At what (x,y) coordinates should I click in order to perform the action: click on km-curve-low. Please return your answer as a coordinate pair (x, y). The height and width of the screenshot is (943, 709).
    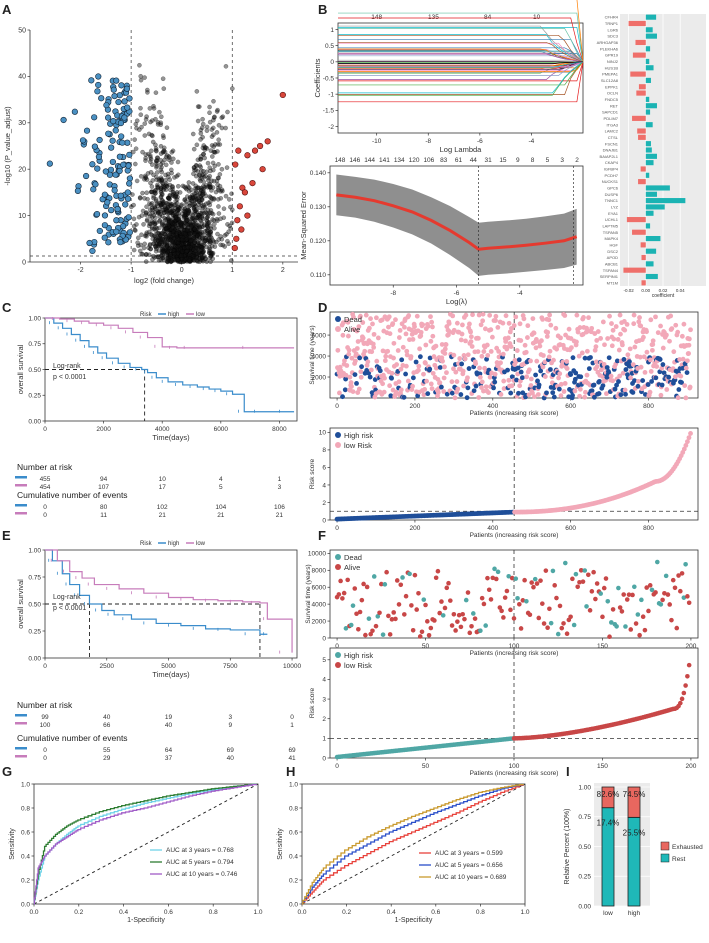
    Looking at the image, I should click on (170, 333).